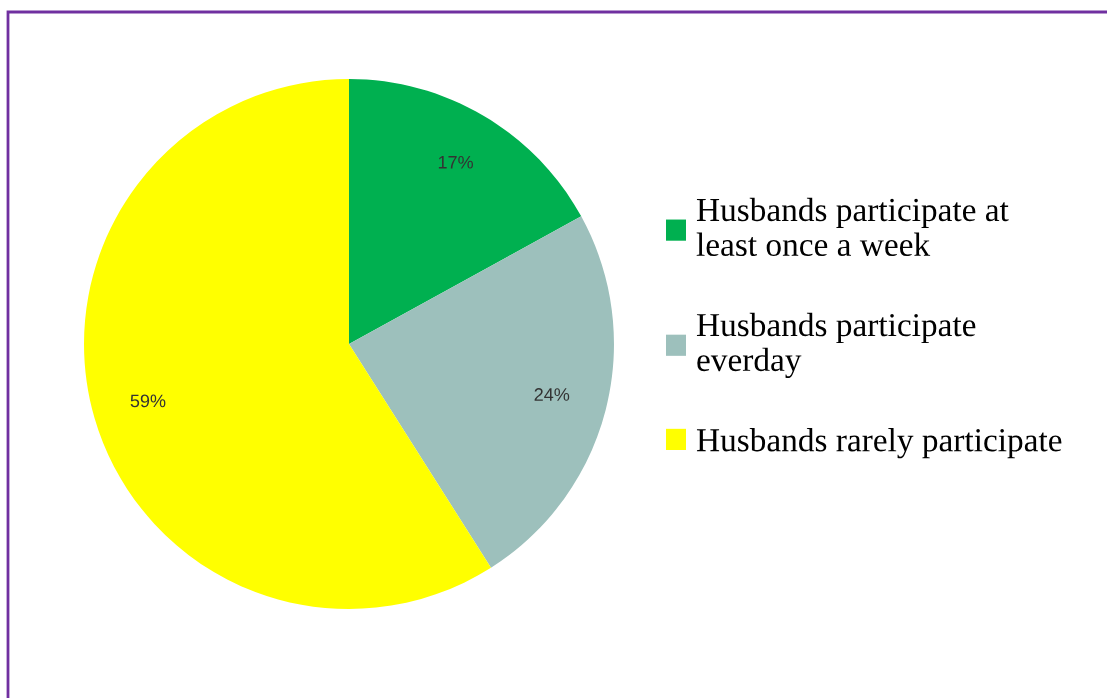 This screenshot has height=698, width=1107. Describe the element at coordinates (836, 345) in the screenshot. I see `legend-label: Husbands participate everday` at that location.